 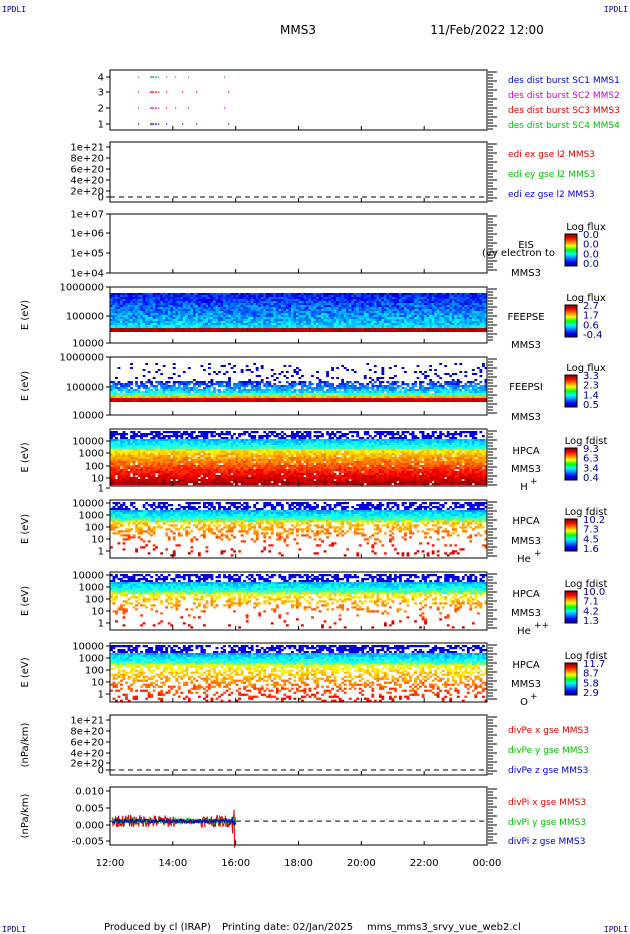 I want to click on y-tick-label: 0, so click(x=101, y=198).